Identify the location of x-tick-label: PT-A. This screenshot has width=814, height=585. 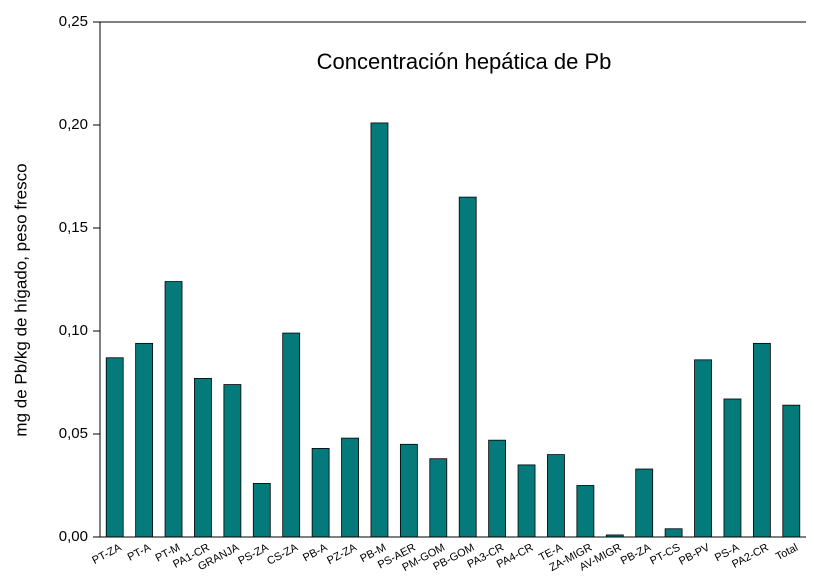
(140, 552).